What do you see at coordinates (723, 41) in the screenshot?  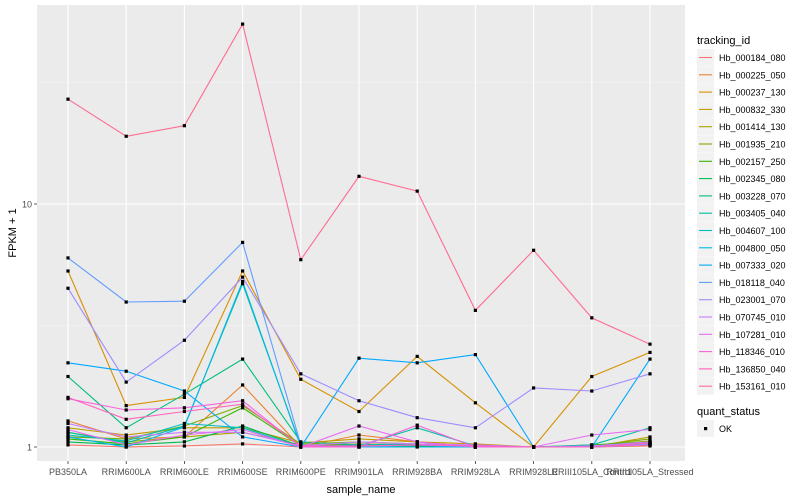 I see `legend-title-color: tracking_id` at bounding box center [723, 41].